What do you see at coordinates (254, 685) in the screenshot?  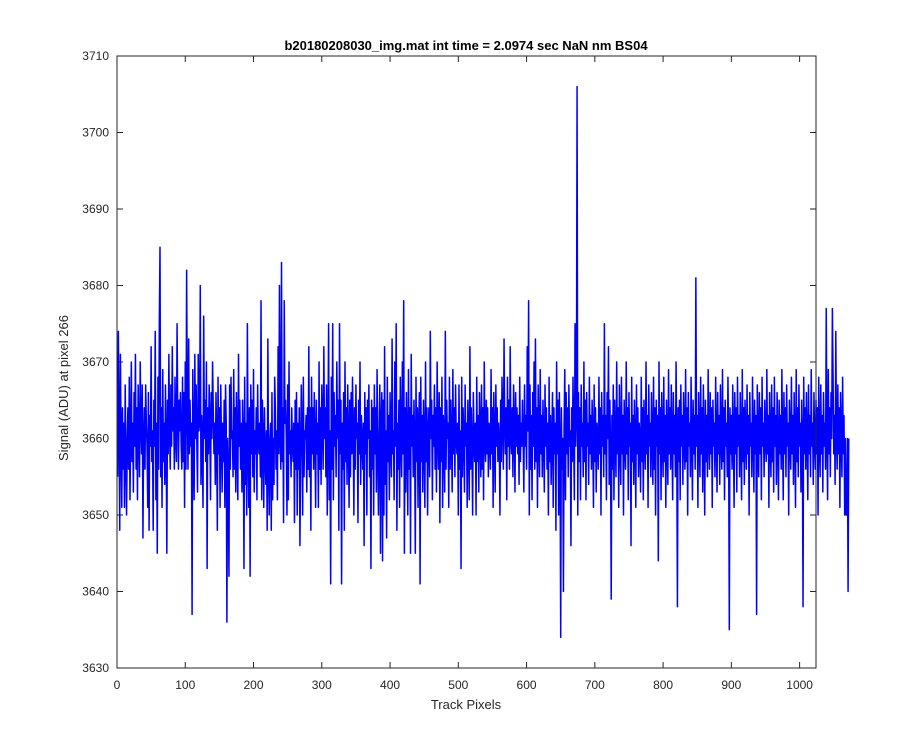 I see `x-tick-label: 200` at bounding box center [254, 685].